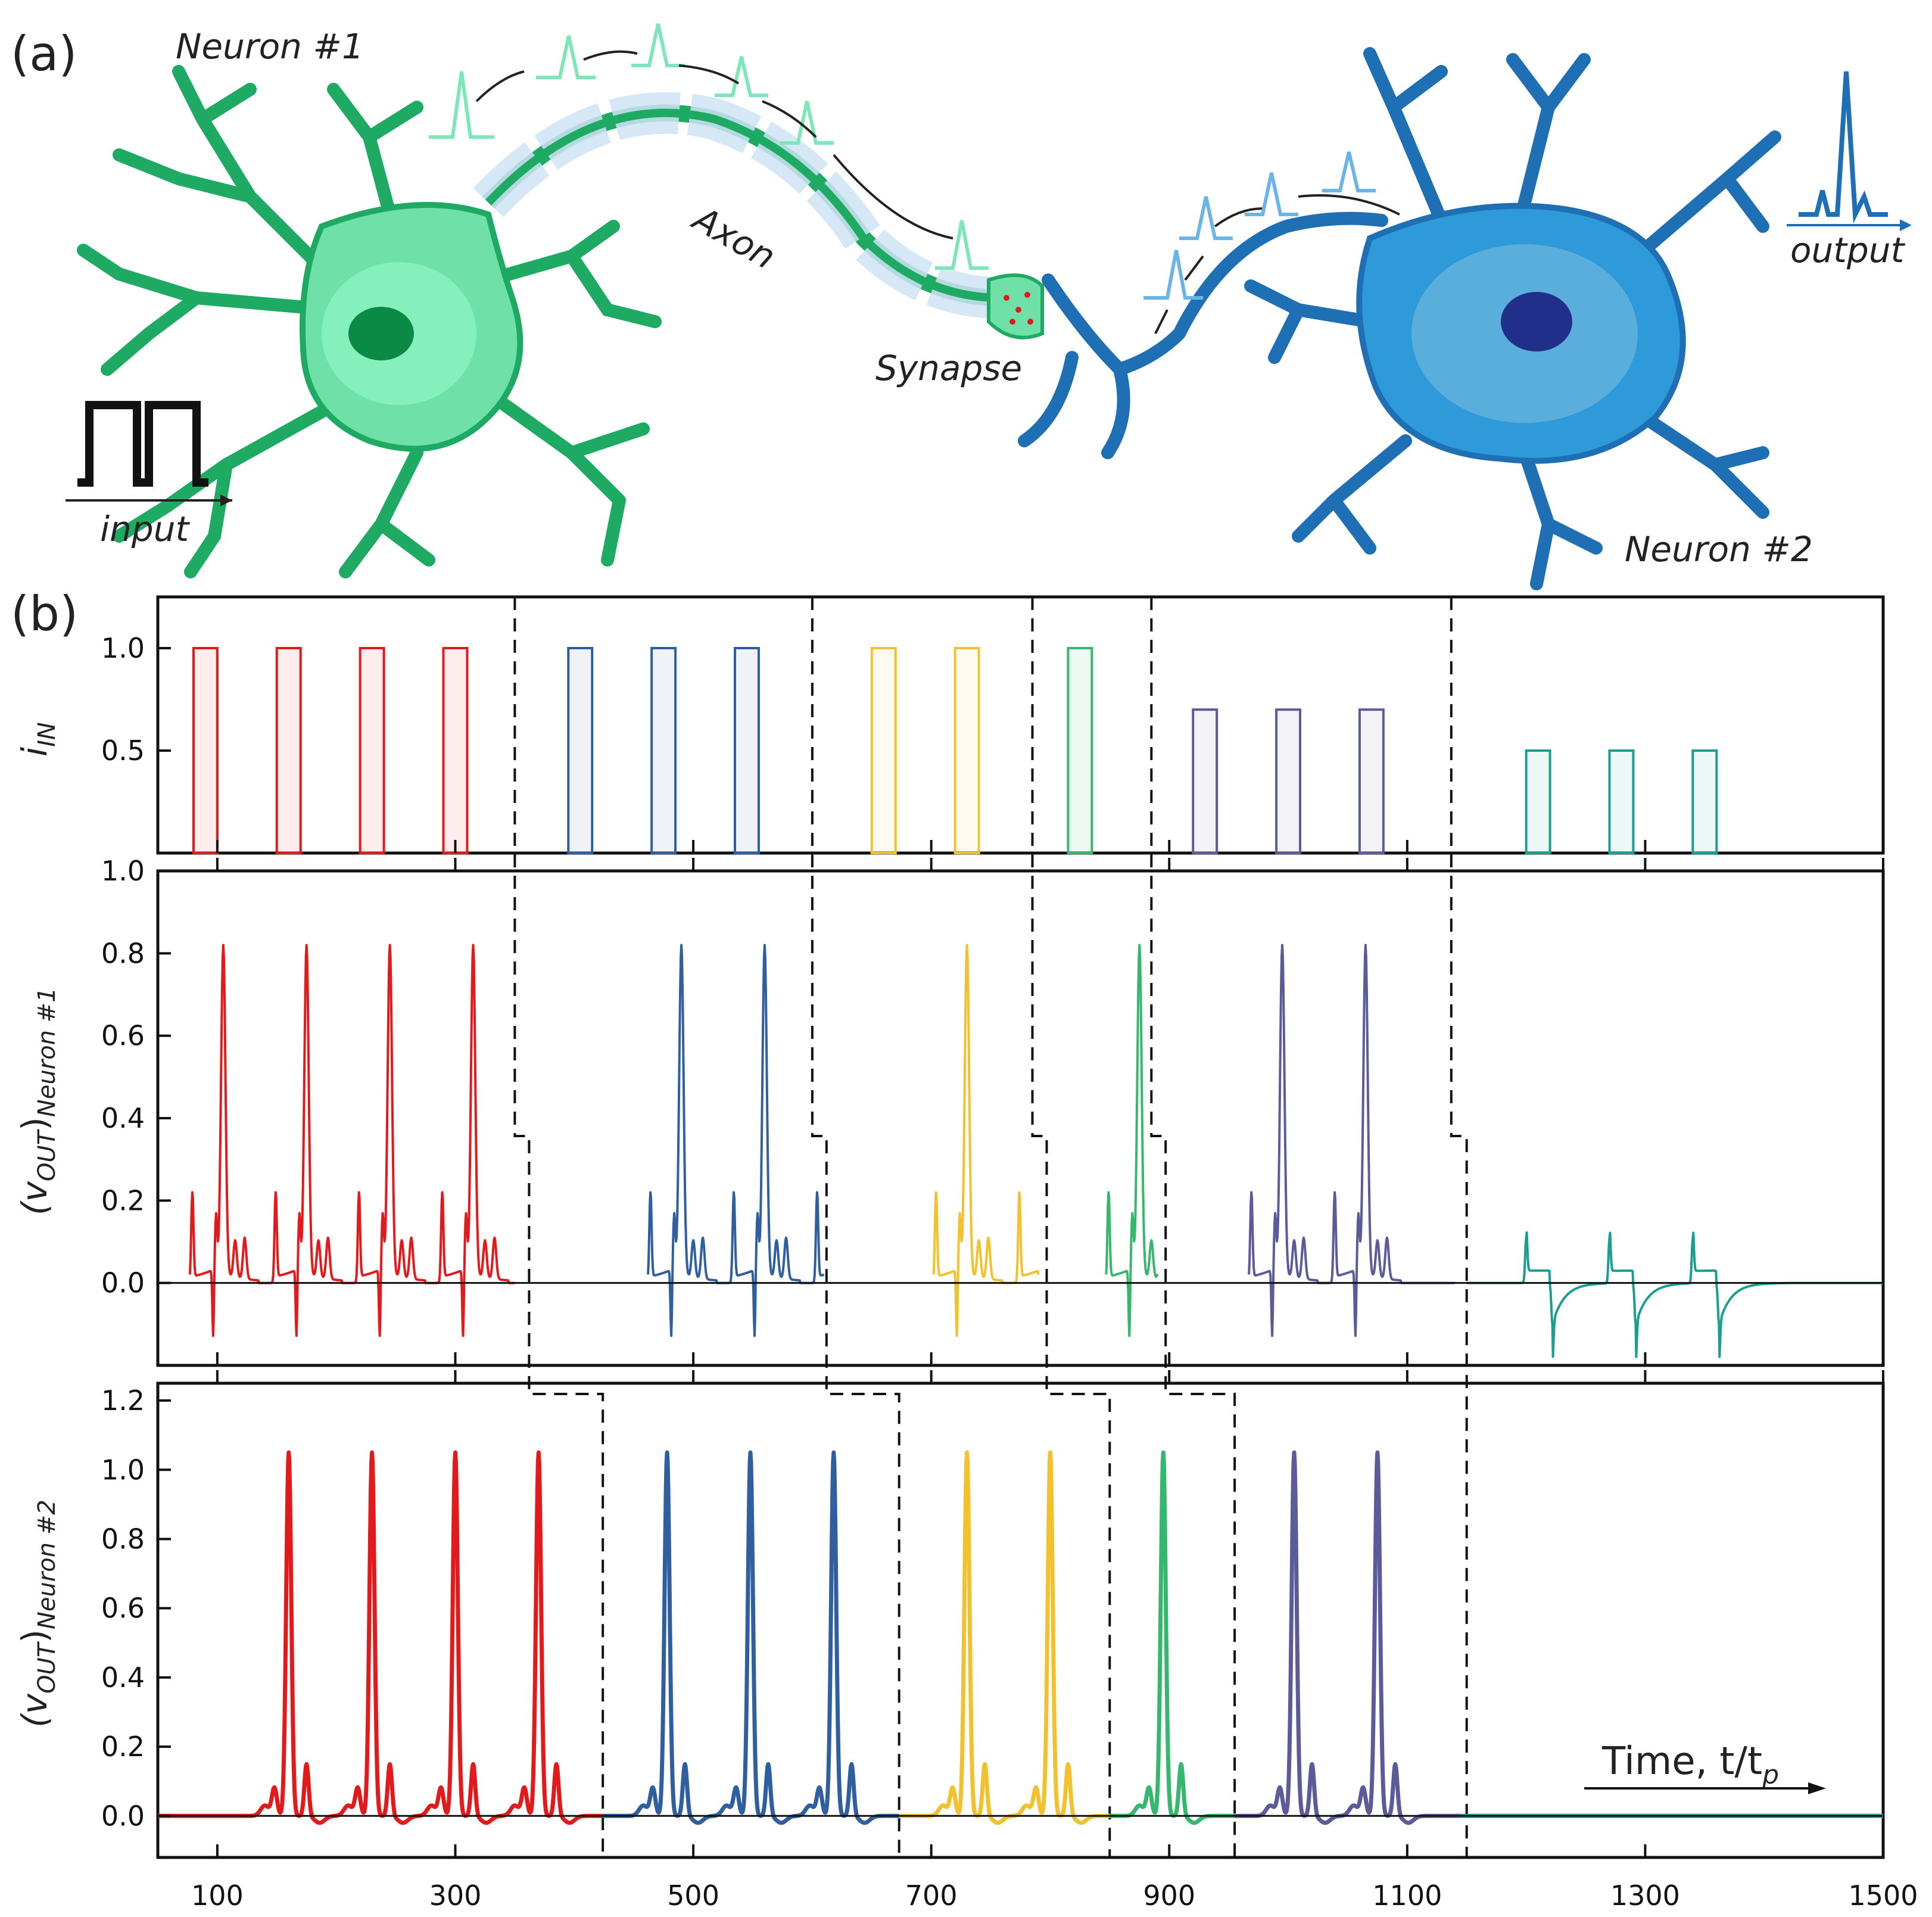  I want to click on x-tick-label: 1500, so click(1883, 1896).